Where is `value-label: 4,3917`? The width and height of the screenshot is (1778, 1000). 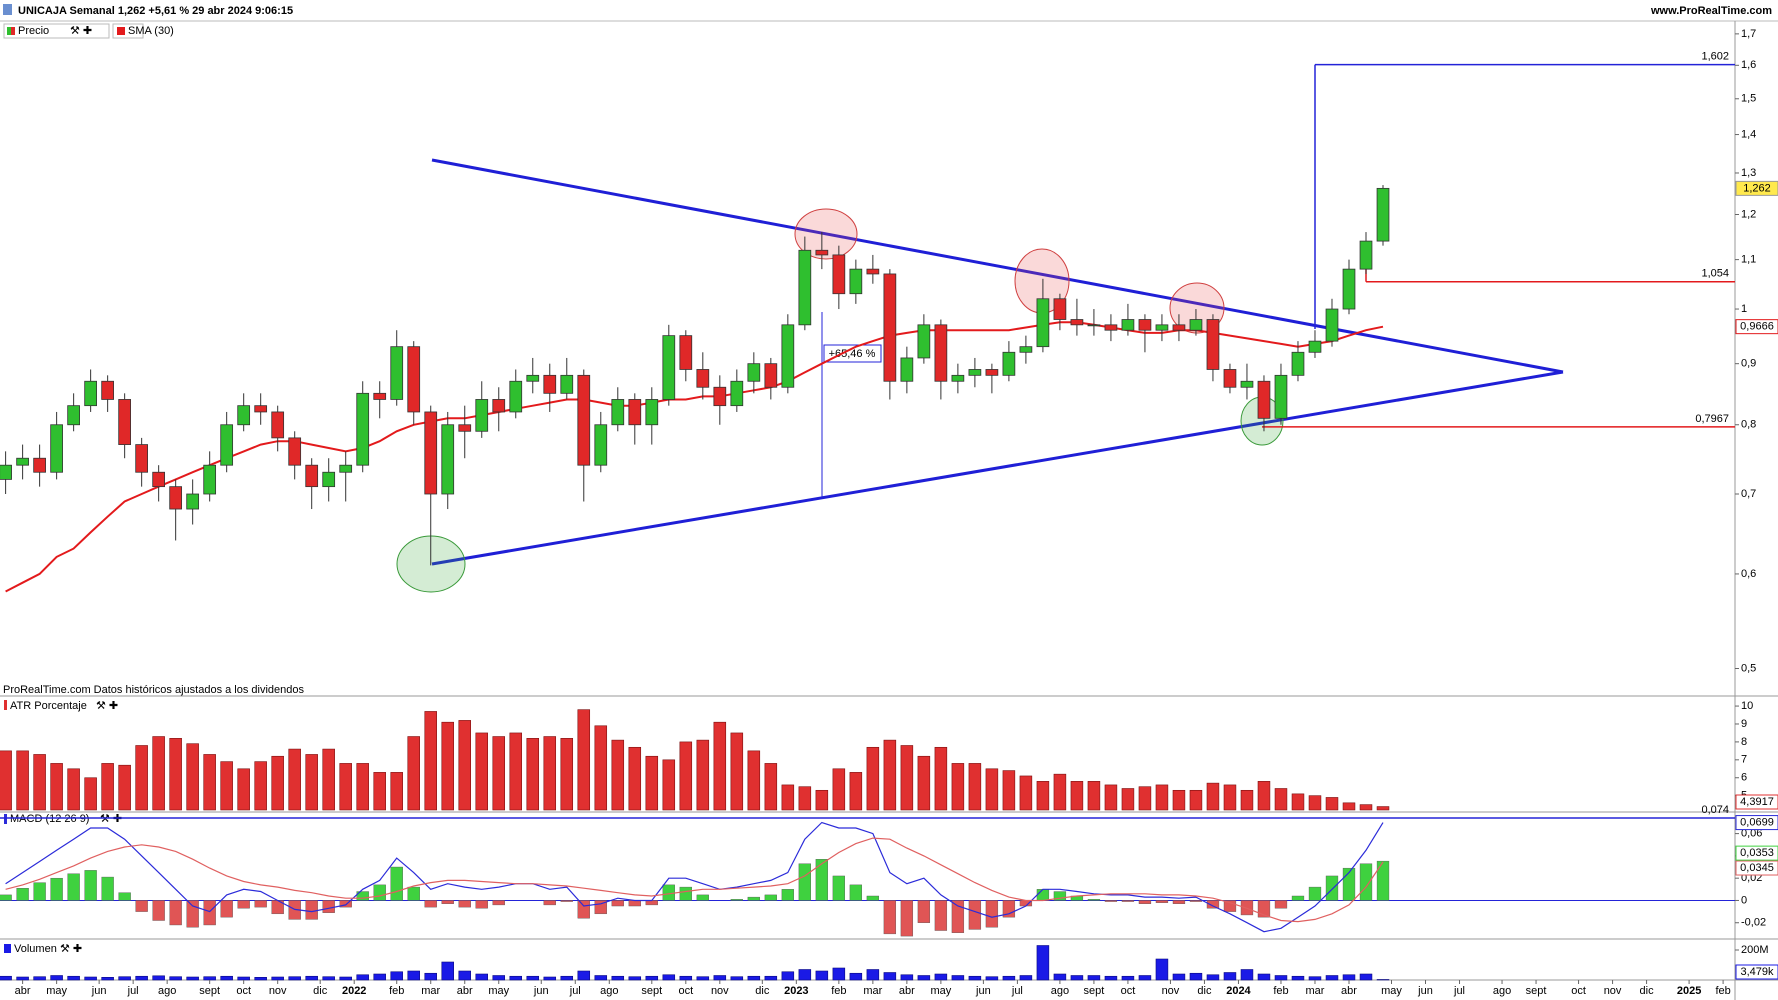
value-label: 4,3917 is located at coordinates (1757, 802).